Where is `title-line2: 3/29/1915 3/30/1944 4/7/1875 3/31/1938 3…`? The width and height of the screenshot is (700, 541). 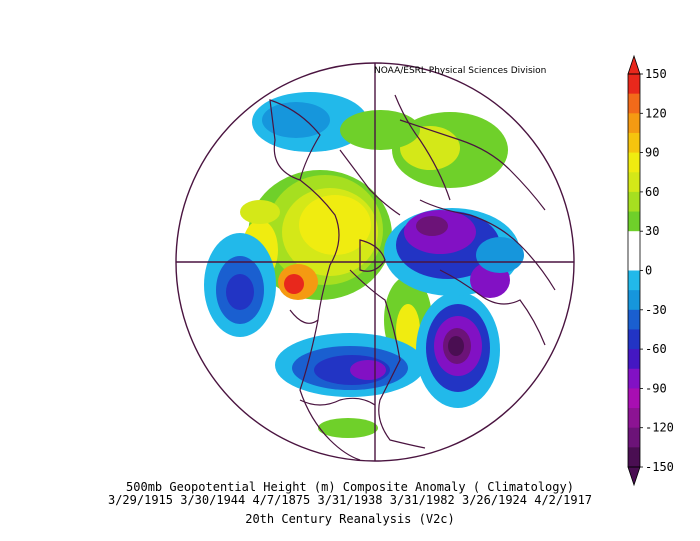 title-line2: 3/29/1915 3/30/1944 4/7/1875 3/31/1938 3… is located at coordinates (350, 500).